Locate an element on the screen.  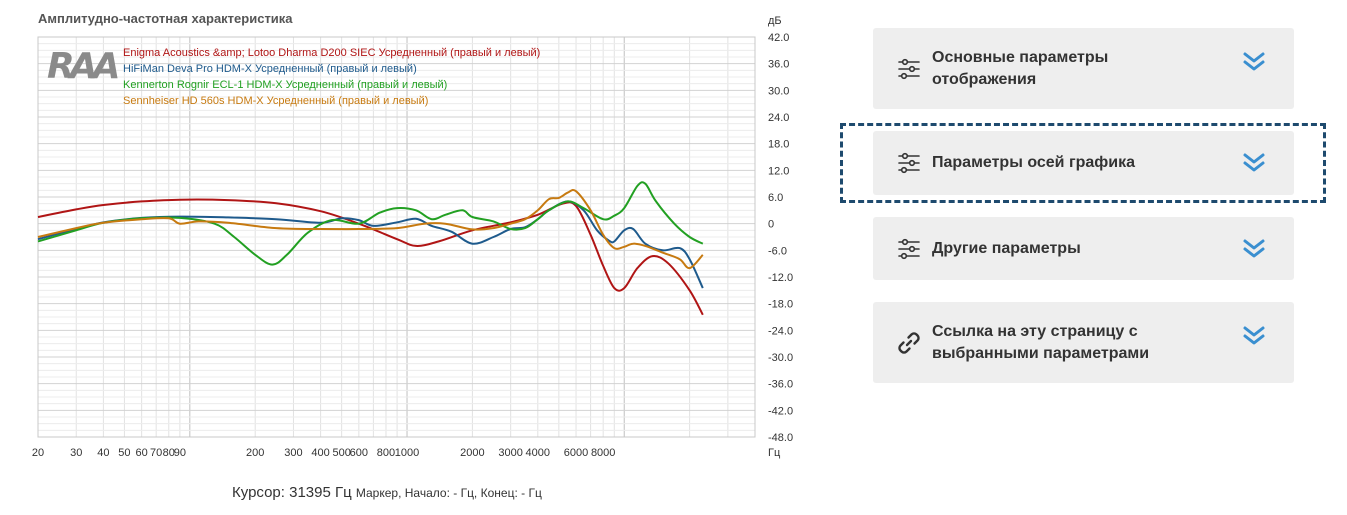
marker-range: Маркер, Начало: - Гц, Конец: - Гц is located at coordinates (448, 493).